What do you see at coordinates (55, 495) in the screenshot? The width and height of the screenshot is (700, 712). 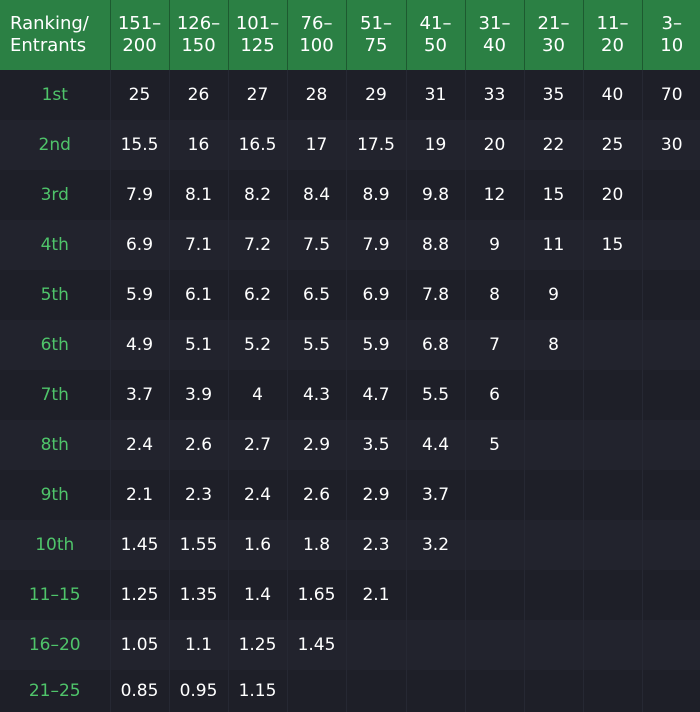 I see `rank-label: 9th` at bounding box center [55, 495].